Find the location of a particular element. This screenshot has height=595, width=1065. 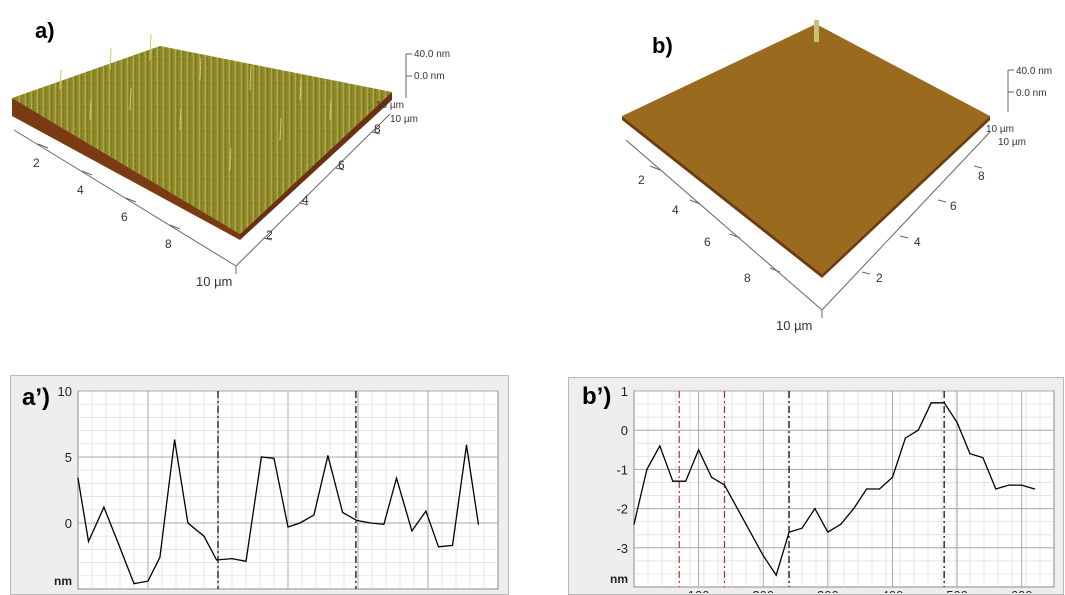

left-tick-6-b: 6 is located at coordinates (707, 242).